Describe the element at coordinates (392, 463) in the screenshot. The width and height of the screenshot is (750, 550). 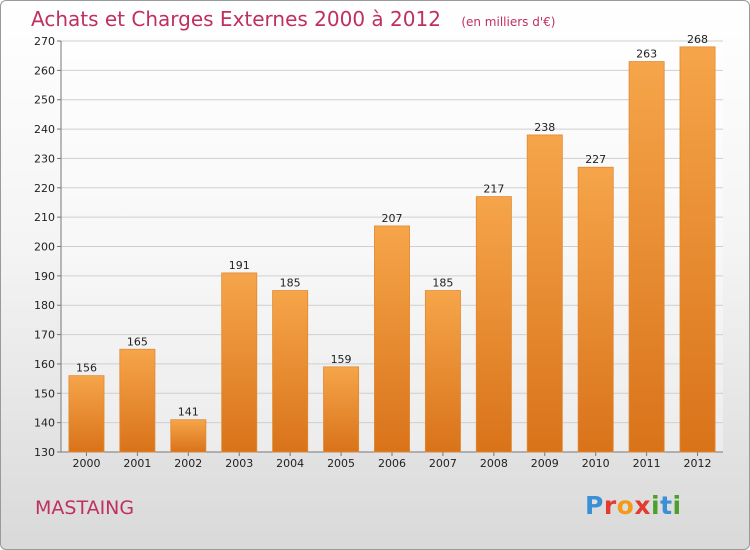
I see `x-tick-label: 2006` at that location.